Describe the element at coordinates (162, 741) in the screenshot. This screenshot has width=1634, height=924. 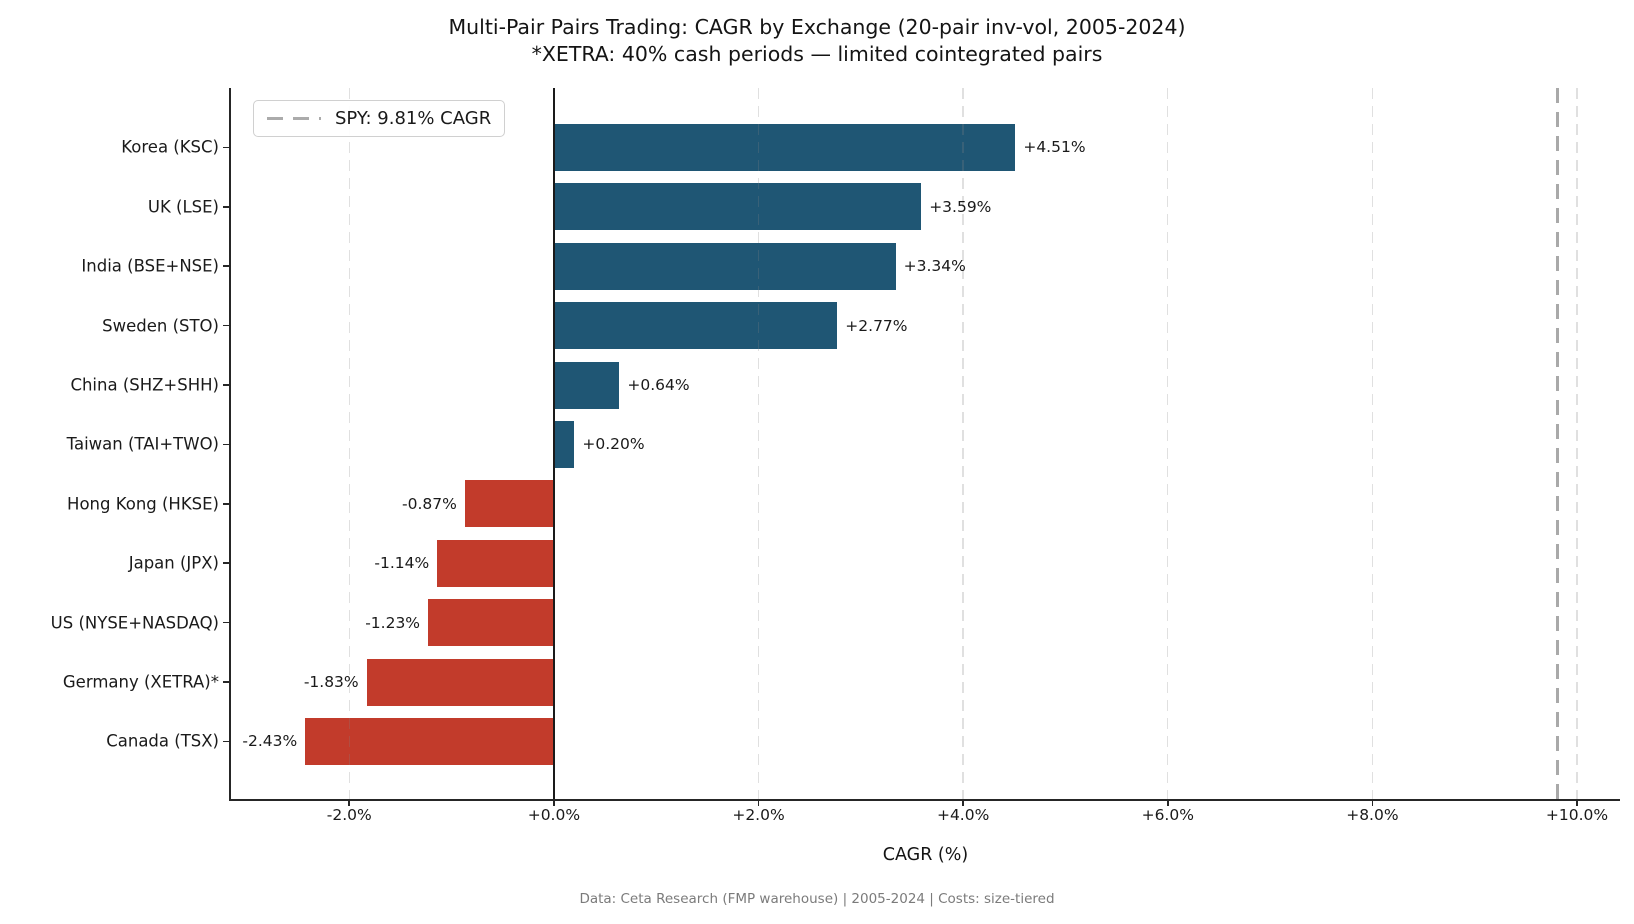
I see `category-label: Canada (TSX)` at that location.